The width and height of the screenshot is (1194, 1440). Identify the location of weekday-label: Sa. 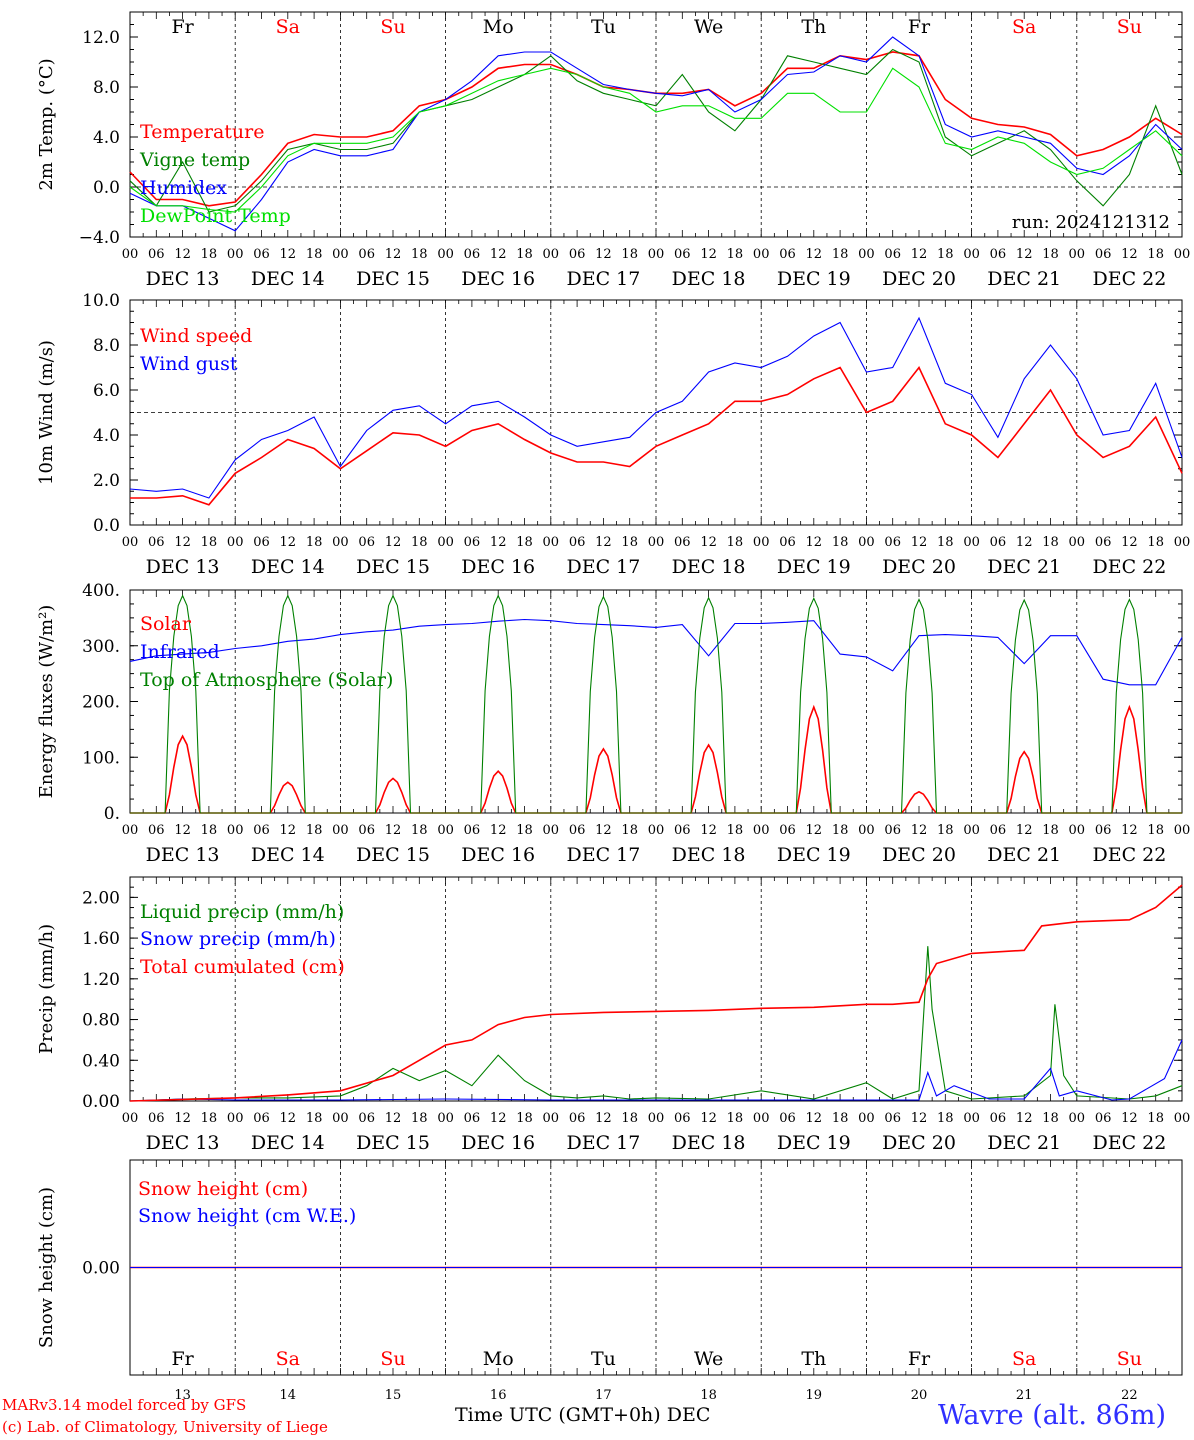
(288, 1359).